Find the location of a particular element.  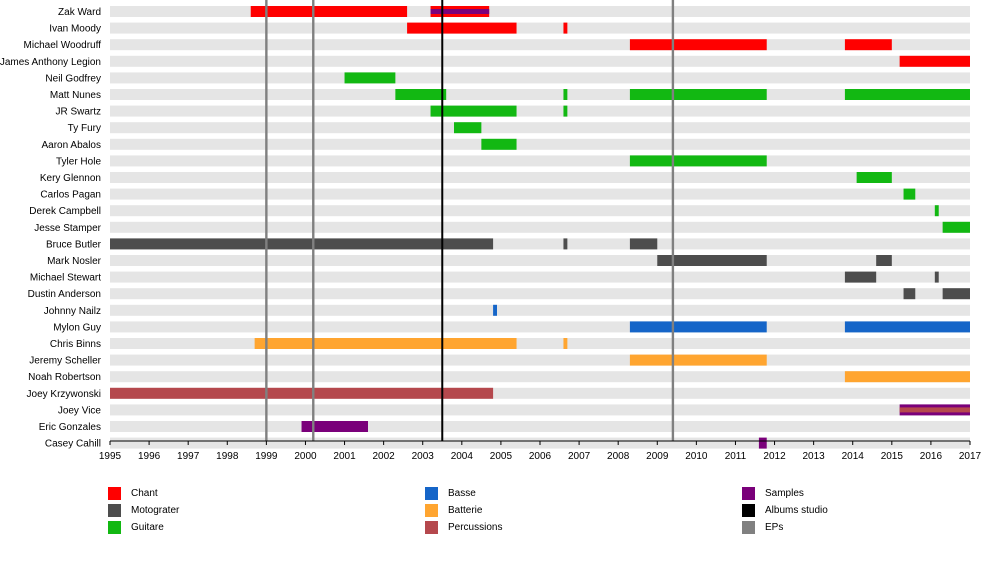

x-tick-label: 2010 is located at coordinates (696, 456).